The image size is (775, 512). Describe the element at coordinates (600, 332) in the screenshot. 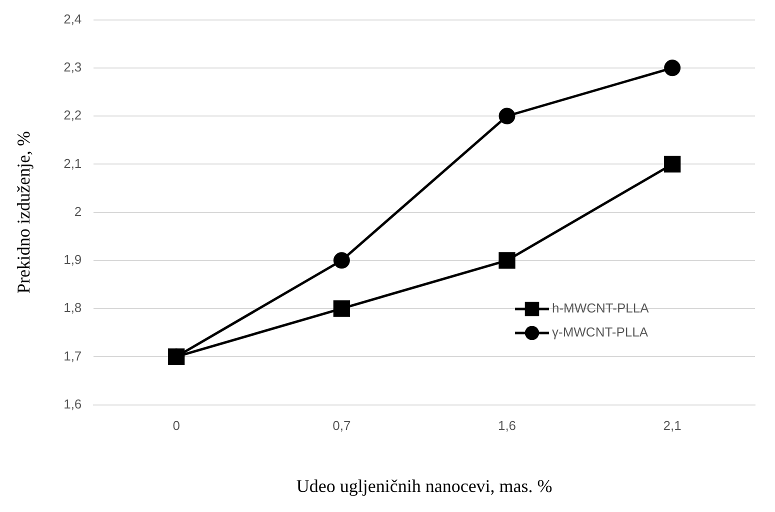

I see `legend-label: γ-MWCNT-PLLA` at that location.